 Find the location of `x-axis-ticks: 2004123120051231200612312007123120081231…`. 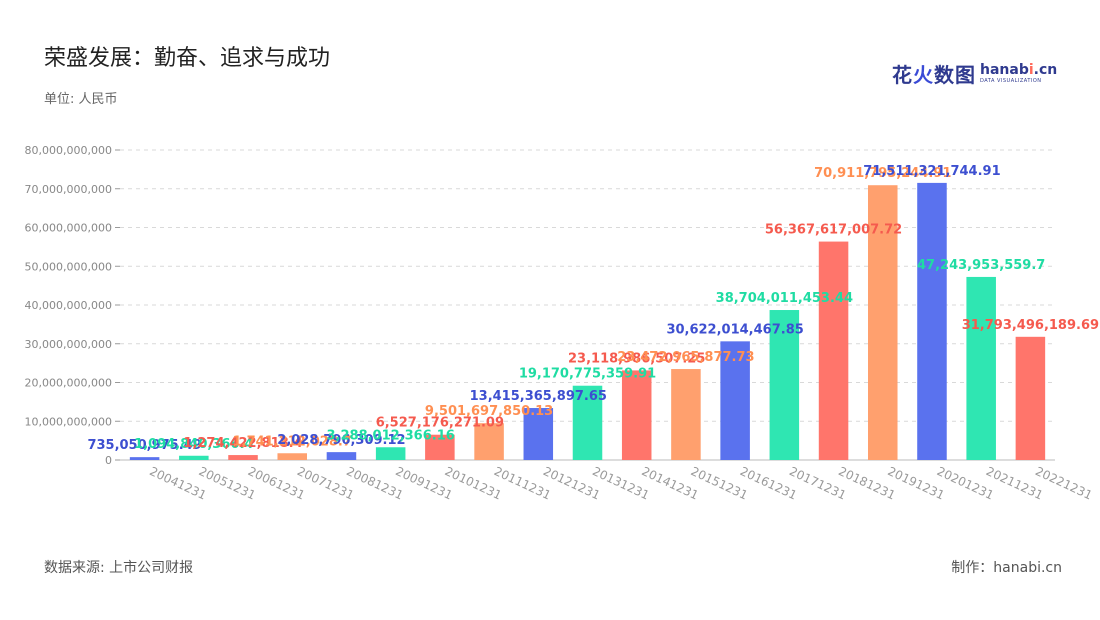

x-axis-ticks: 2004123120051231200612312007123120081231… is located at coordinates (620, 483).